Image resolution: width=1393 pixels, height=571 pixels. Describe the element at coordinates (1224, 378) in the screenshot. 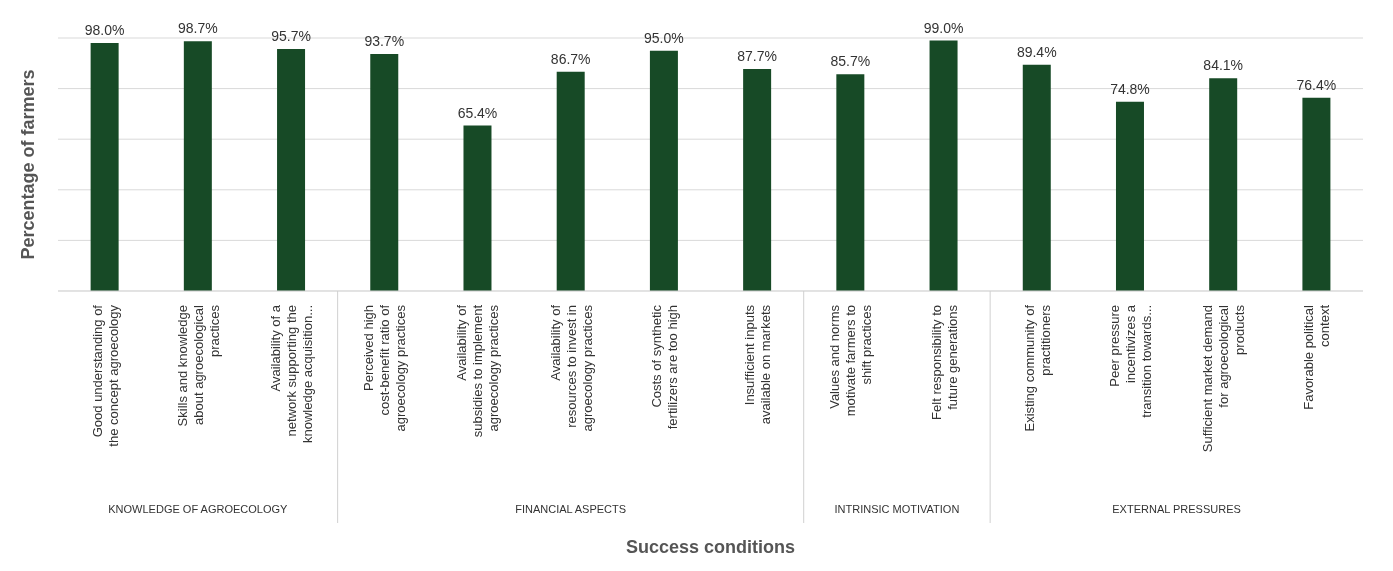

I see `x-tick-label: Sufficient market demand for agroecological products` at that location.